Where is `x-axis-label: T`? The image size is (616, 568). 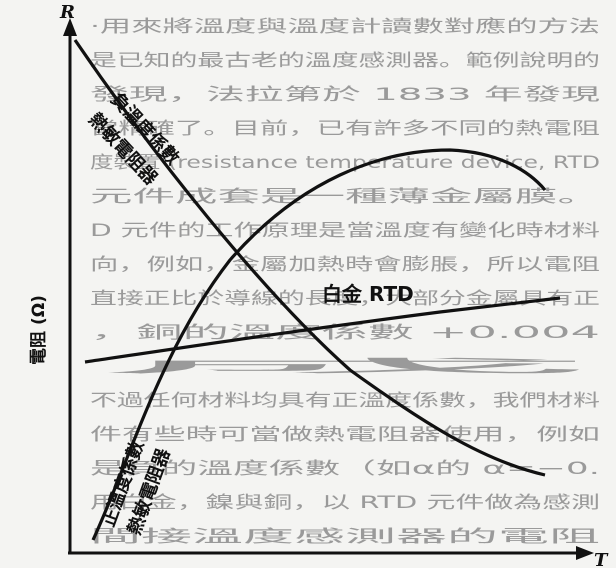
x-axis-label: T is located at coordinates (601, 559).